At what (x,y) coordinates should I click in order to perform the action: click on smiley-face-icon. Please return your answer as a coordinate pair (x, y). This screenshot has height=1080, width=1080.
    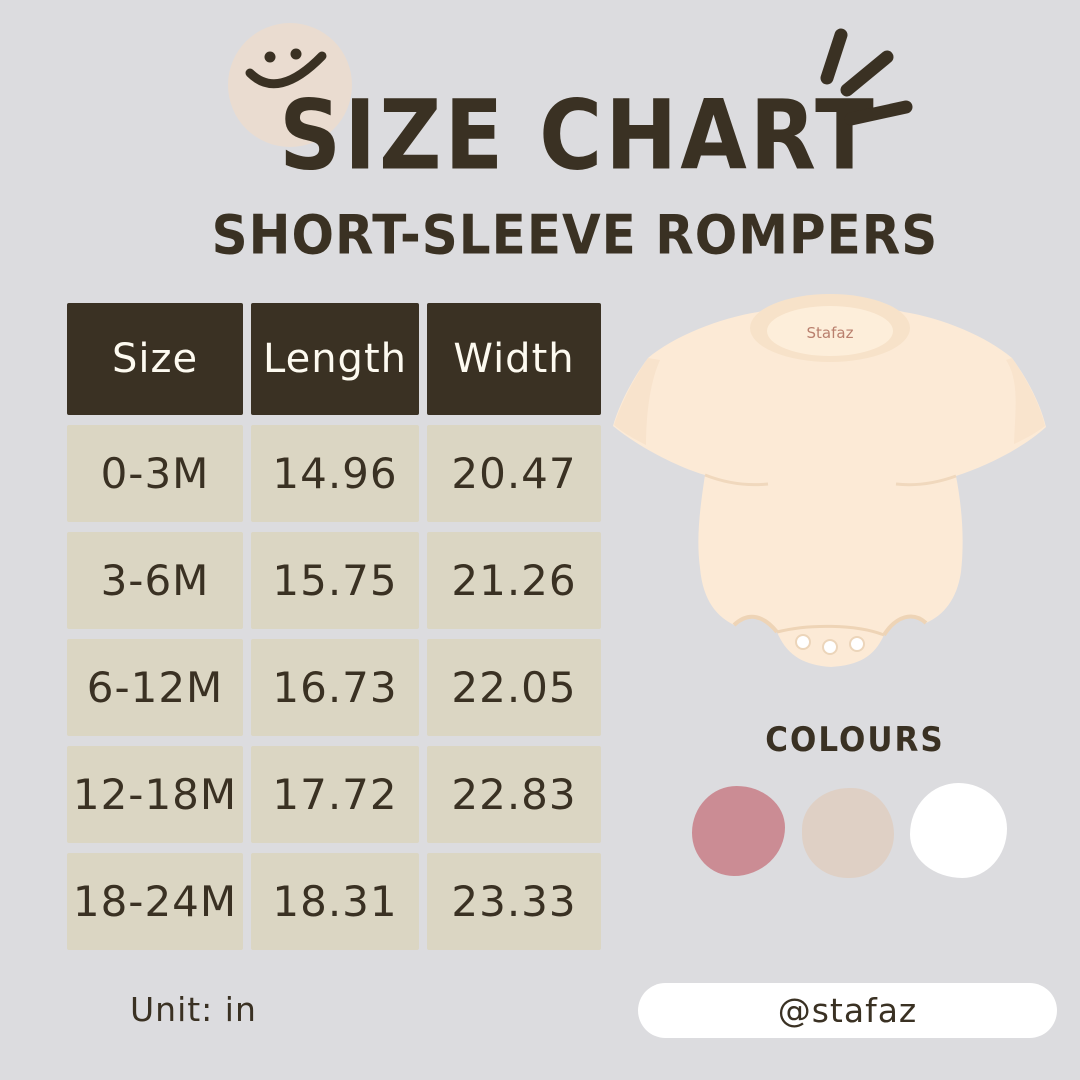
    Looking at the image, I should click on (290, 85).